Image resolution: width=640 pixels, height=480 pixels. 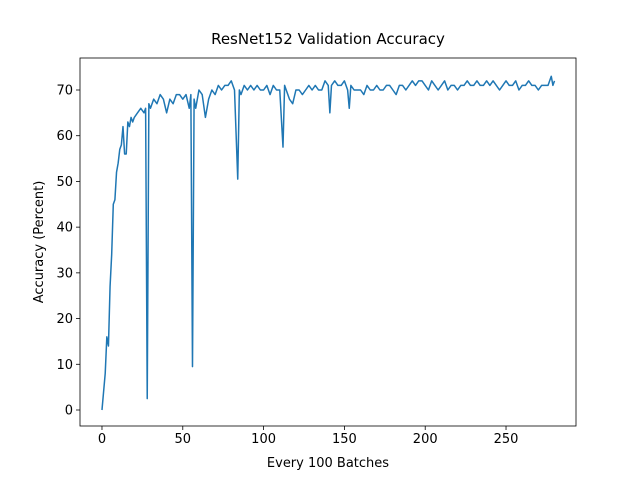 What do you see at coordinates (183, 439) in the screenshot?
I see `x-tick-label: 50` at bounding box center [183, 439].